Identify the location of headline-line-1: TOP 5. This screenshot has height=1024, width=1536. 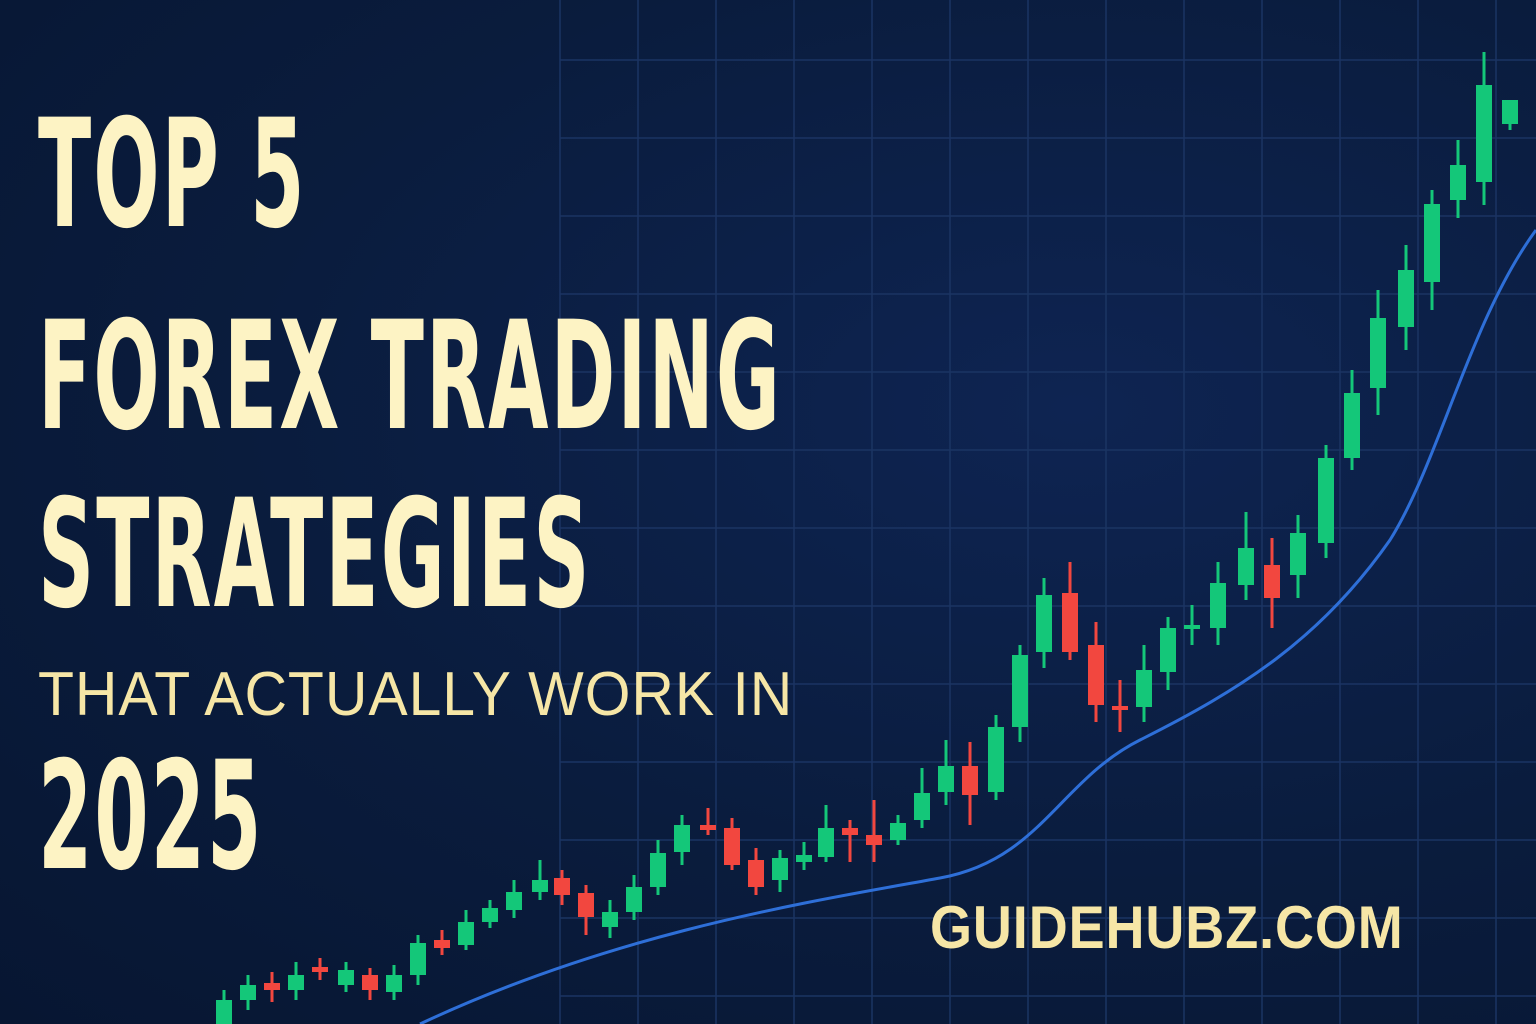
(172, 175).